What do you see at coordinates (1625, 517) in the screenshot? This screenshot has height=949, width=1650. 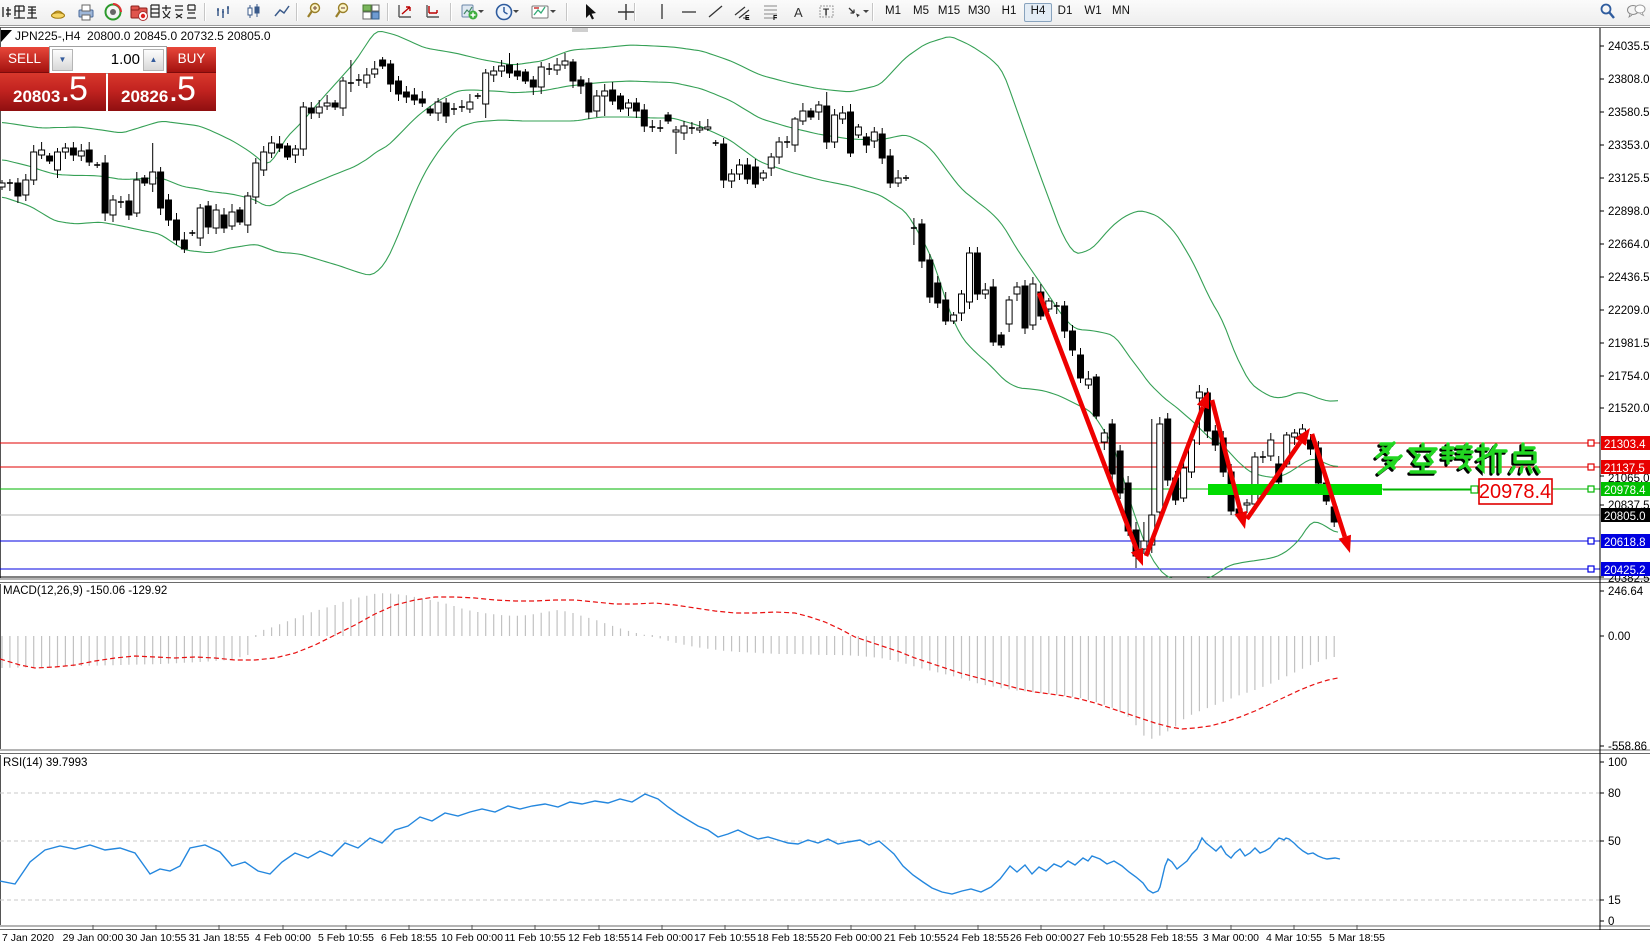 I see `svg-text: 20805.0` at bounding box center [1625, 517].